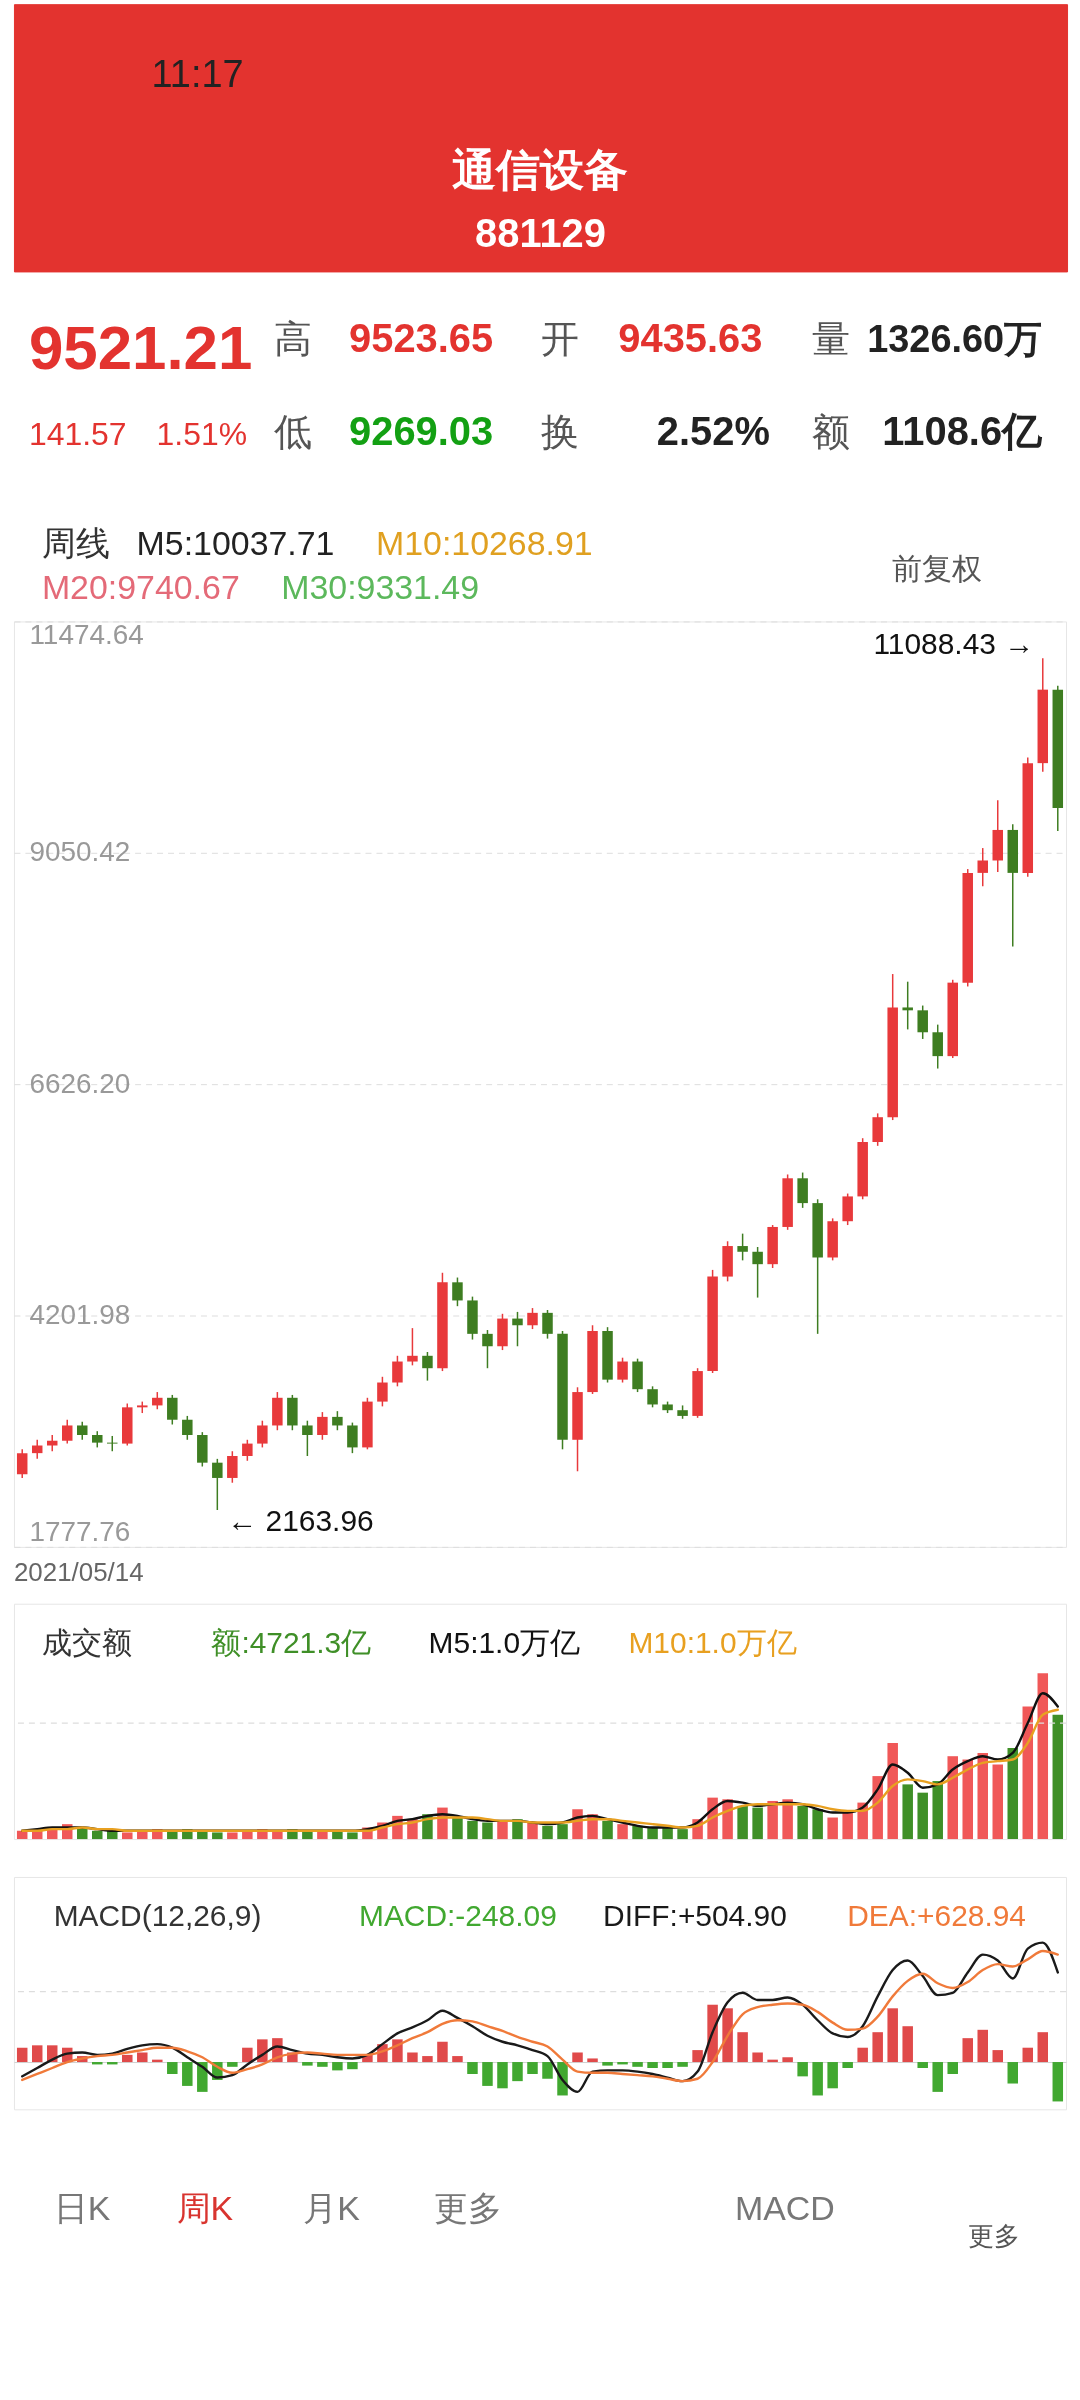 This screenshot has height=2400, width=1080. What do you see at coordinates (380, 586) in the screenshot?
I see `text: M30:9331.49` at bounding box center [380, 586].